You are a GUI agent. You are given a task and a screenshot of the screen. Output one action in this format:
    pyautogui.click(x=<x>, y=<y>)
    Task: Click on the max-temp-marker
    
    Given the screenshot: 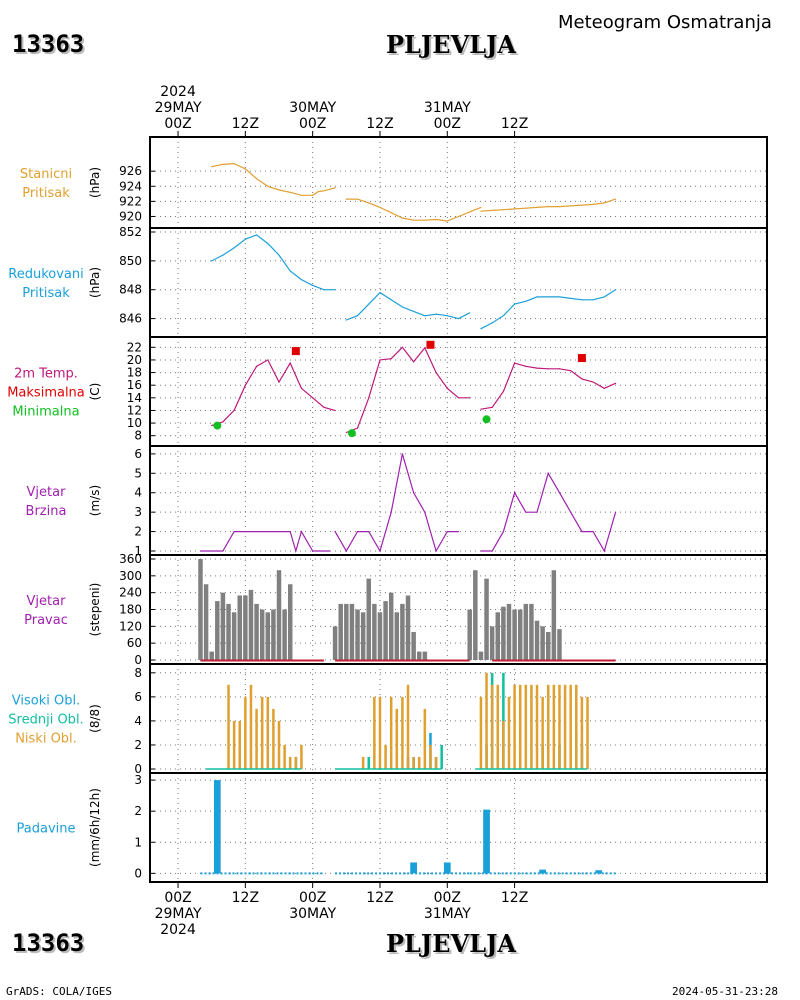 What is the action you would take?
    pyautogui.click(x=295, y=351)
    